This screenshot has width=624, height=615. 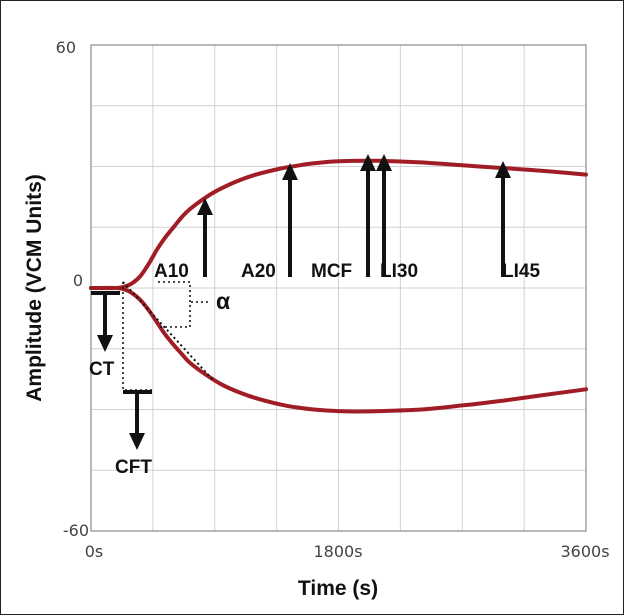 I want to click on cft-bracket, so click(x=138, y=336).